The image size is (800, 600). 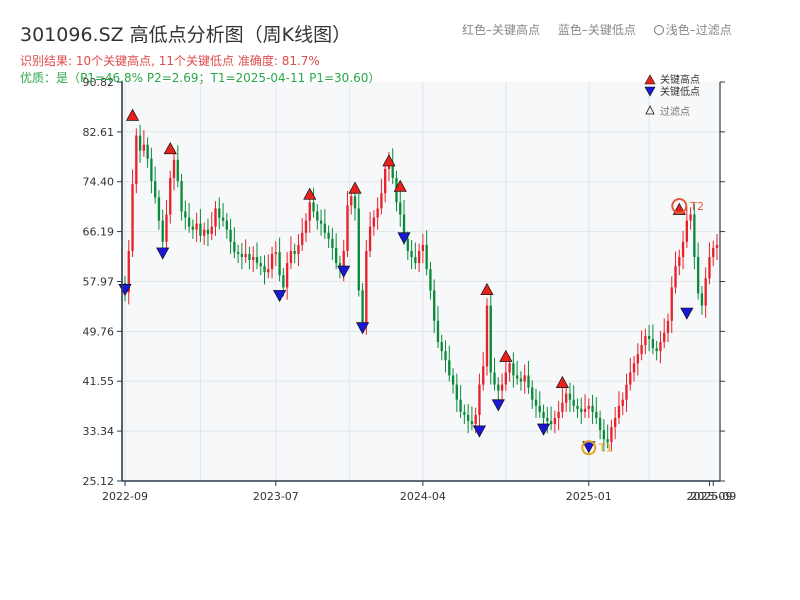 What do you see at coordinates (679, 206) in the screenshot?
I see `t2-ring` at bounding box center [679, 206].